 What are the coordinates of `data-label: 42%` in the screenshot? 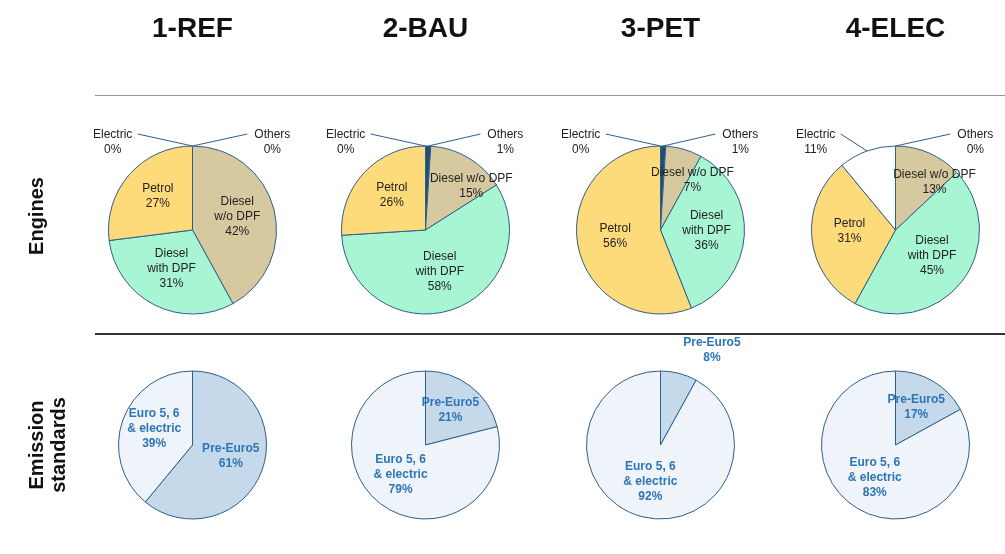 It's located at (237, 230).